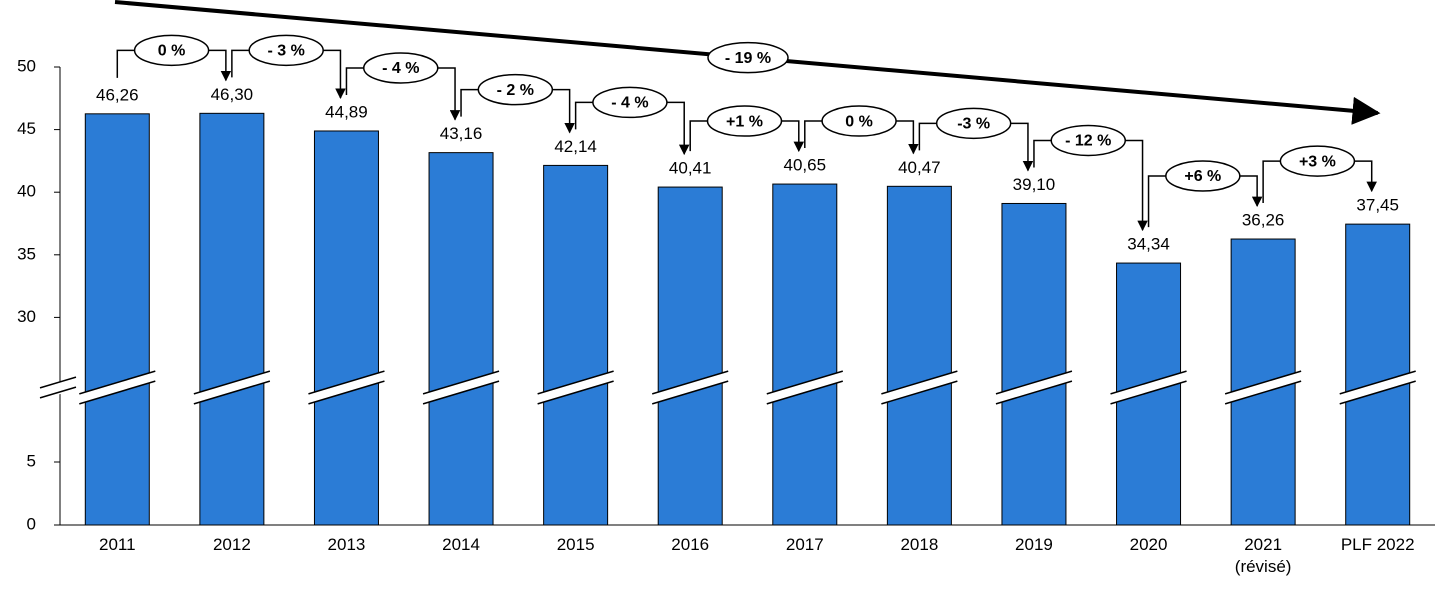 Image resolution: width=1452 pixels, height=594 pixels. I want to click on value-label: 40,47, so click(919, 167).